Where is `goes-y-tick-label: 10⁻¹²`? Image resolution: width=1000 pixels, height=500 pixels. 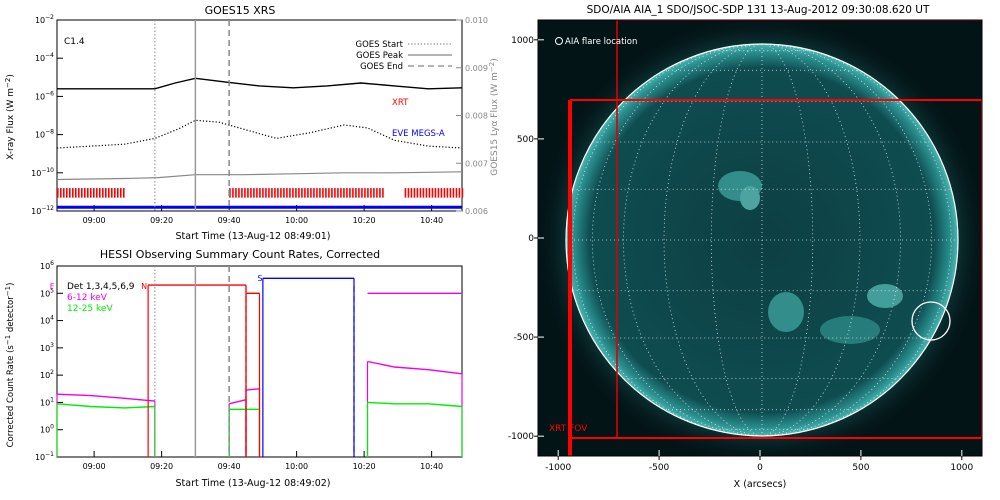
goes-y-tick-label: 10⁻¹² is located at coordinates (42, 210).